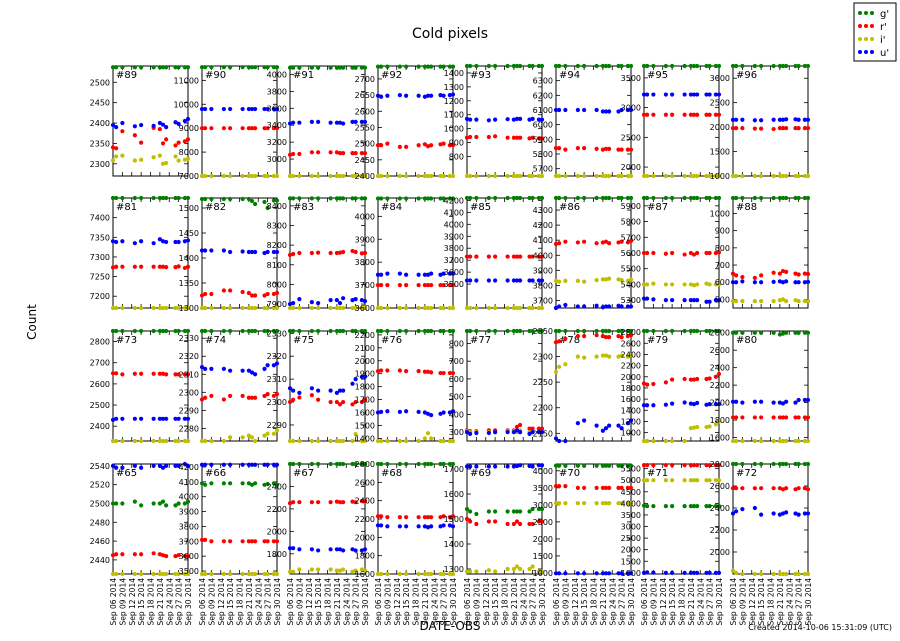 The image size is (900, 641). I want to click on legend-entry: u', so click(884, 53).